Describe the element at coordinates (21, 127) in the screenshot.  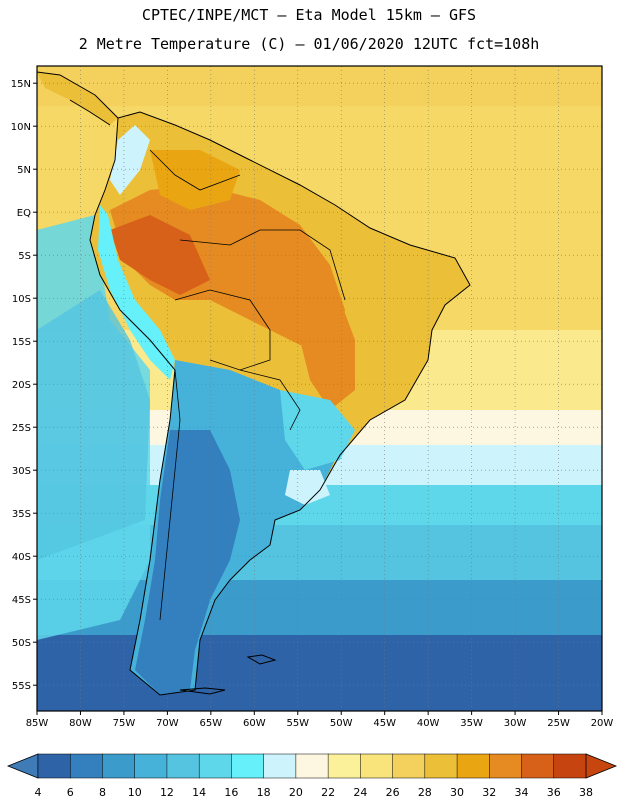
I see `lat-label: 10N` at that location.